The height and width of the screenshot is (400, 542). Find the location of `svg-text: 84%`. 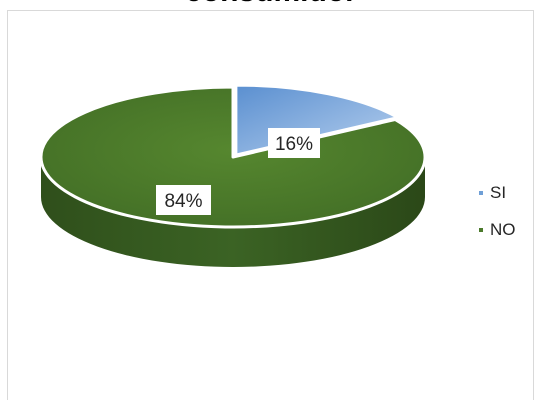

svg-text: 84% is located at coordinates (183, 201).